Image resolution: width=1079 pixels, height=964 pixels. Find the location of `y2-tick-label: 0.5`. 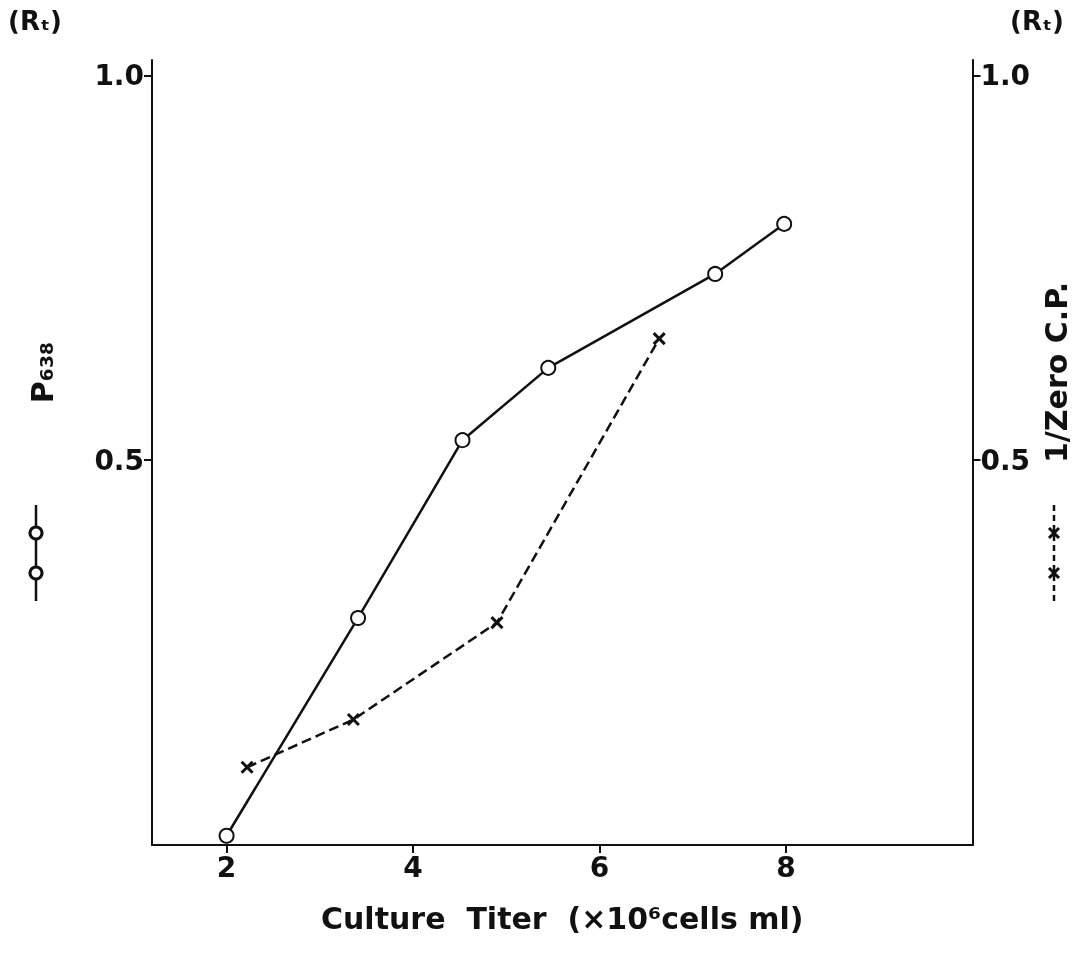

y2-tick-label: 0.5 is located at coordinates (1005, 460).